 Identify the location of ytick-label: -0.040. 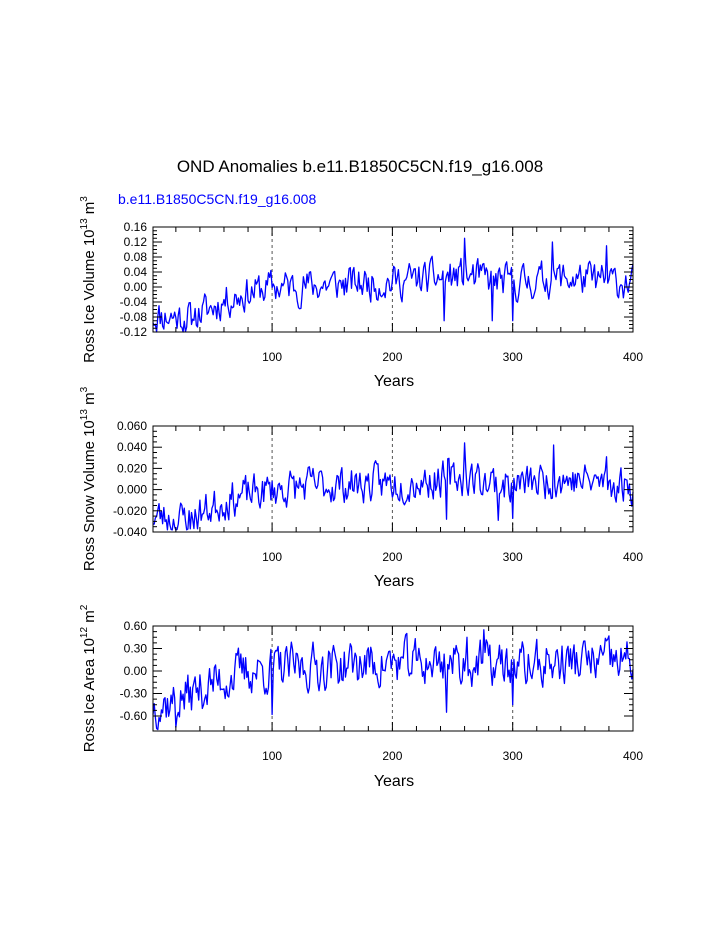
(130, 532).